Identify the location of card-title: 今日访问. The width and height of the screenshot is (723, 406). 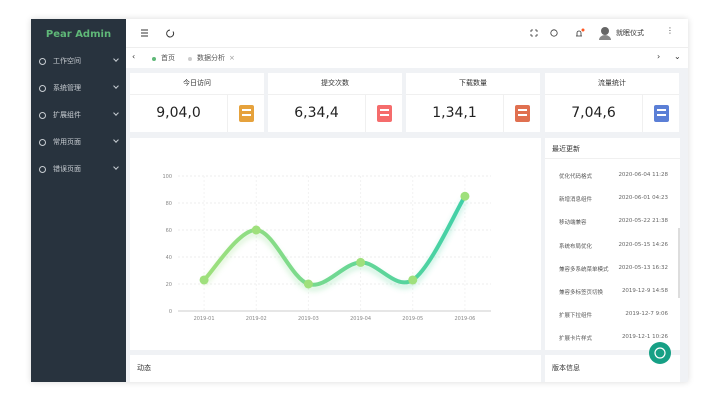
(197, 84).